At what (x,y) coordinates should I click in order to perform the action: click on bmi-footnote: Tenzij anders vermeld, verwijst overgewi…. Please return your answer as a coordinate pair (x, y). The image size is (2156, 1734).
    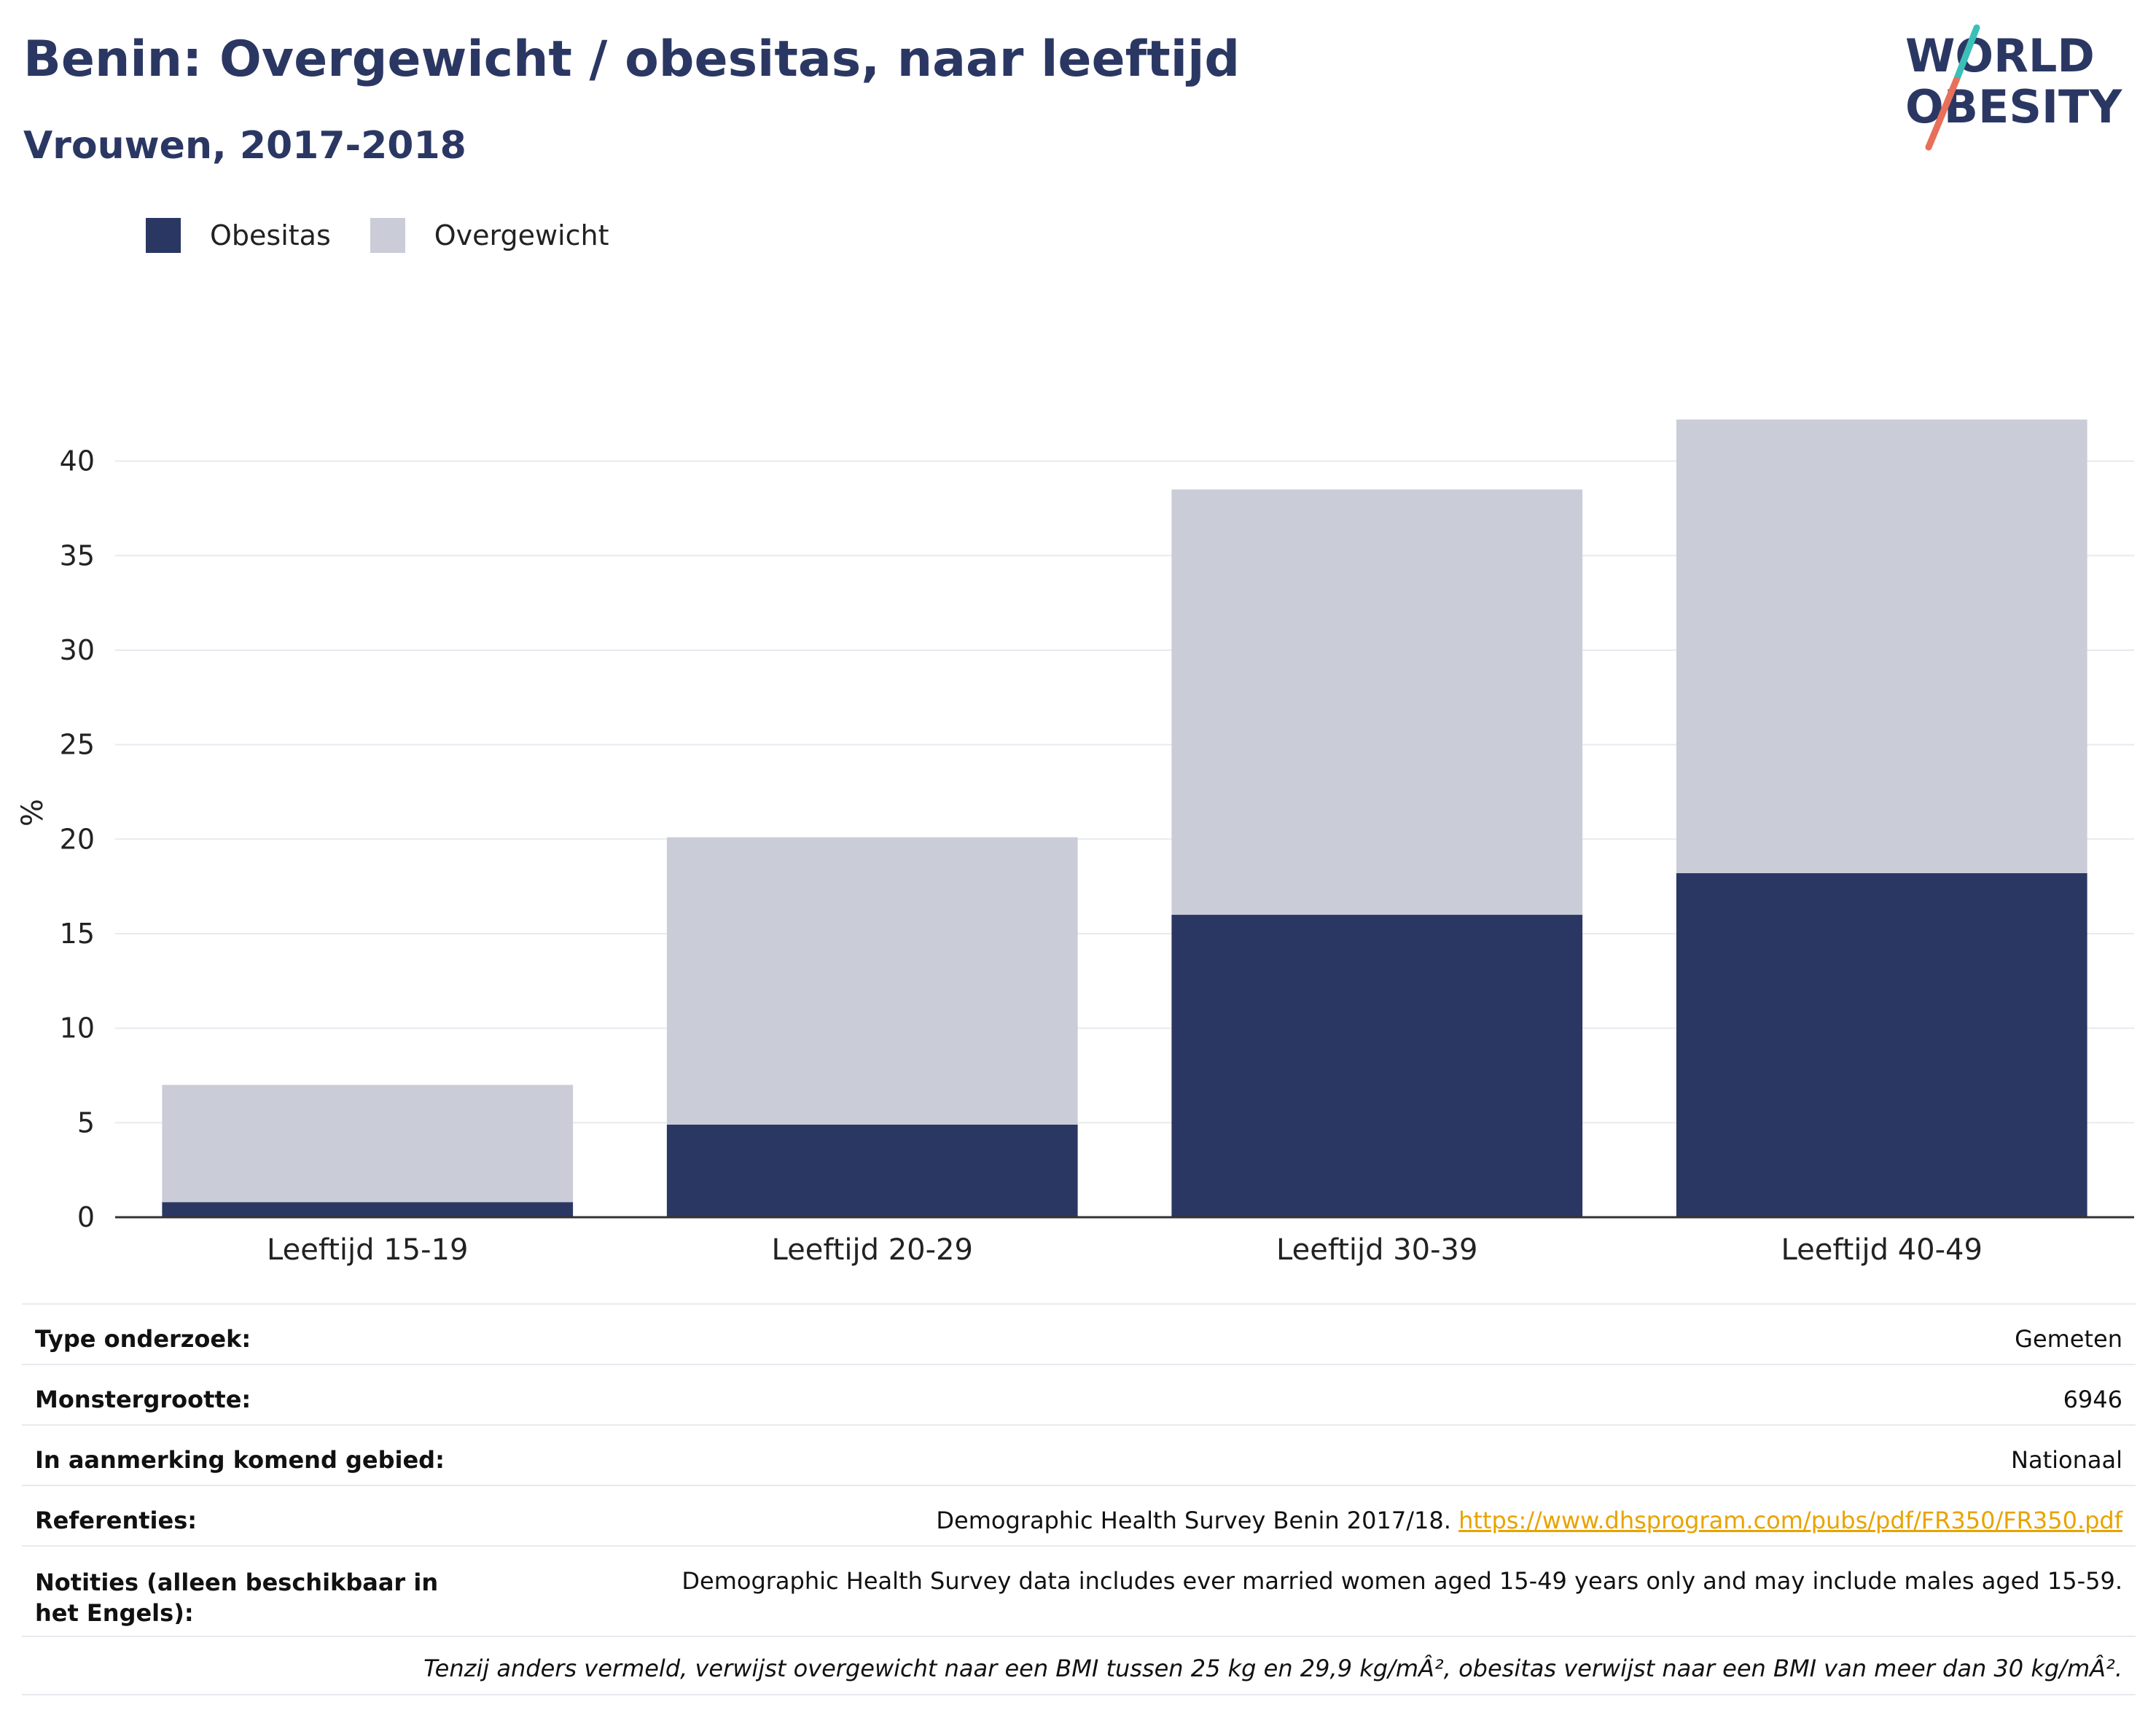
    Looking at the image, I should click on (1079, 1665).